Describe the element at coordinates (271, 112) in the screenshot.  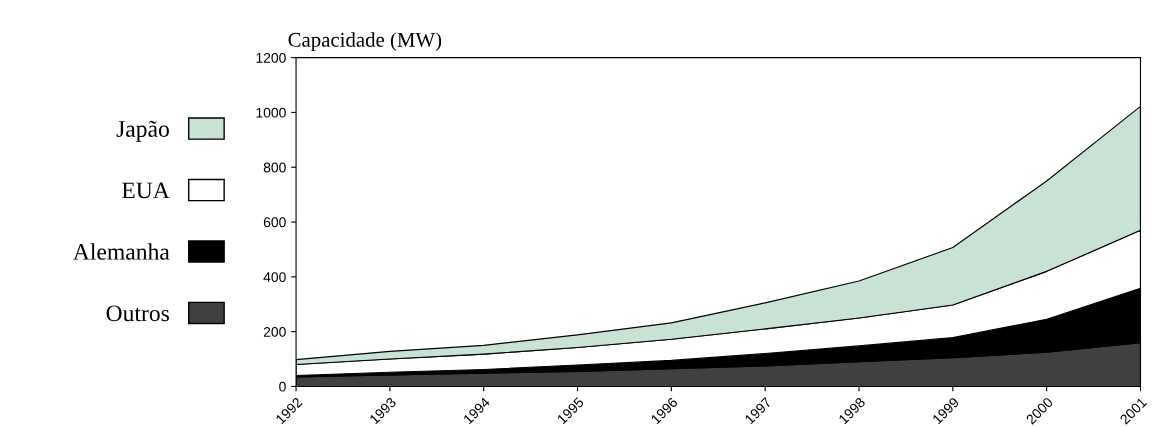
I see `y-tick-label: 1000` at that location.